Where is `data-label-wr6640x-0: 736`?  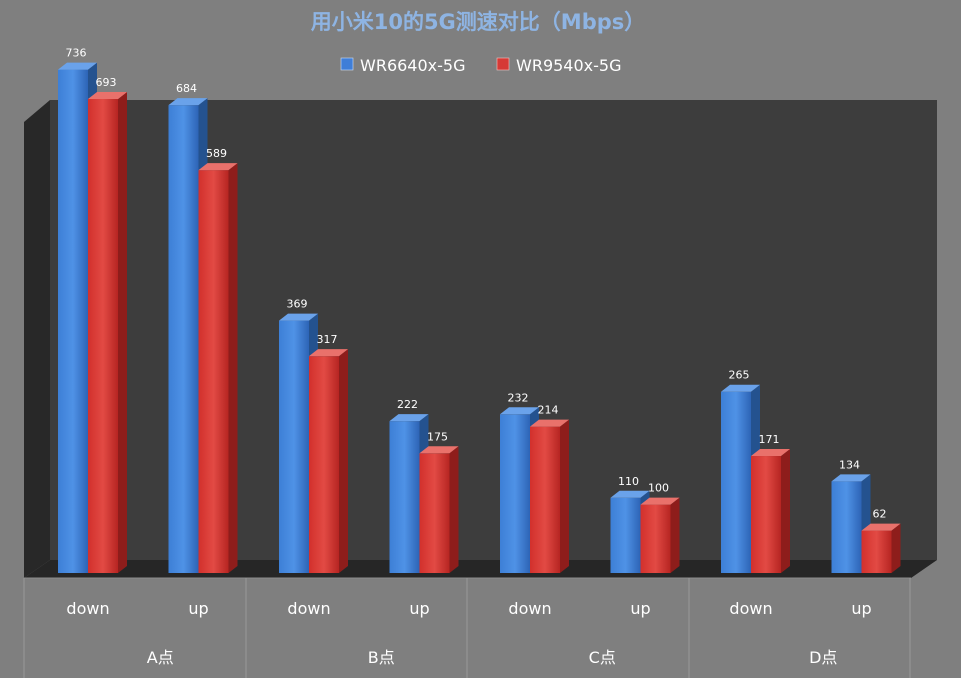
data-label-wr6640x-0: 736 is located at coordinates (76, 53).